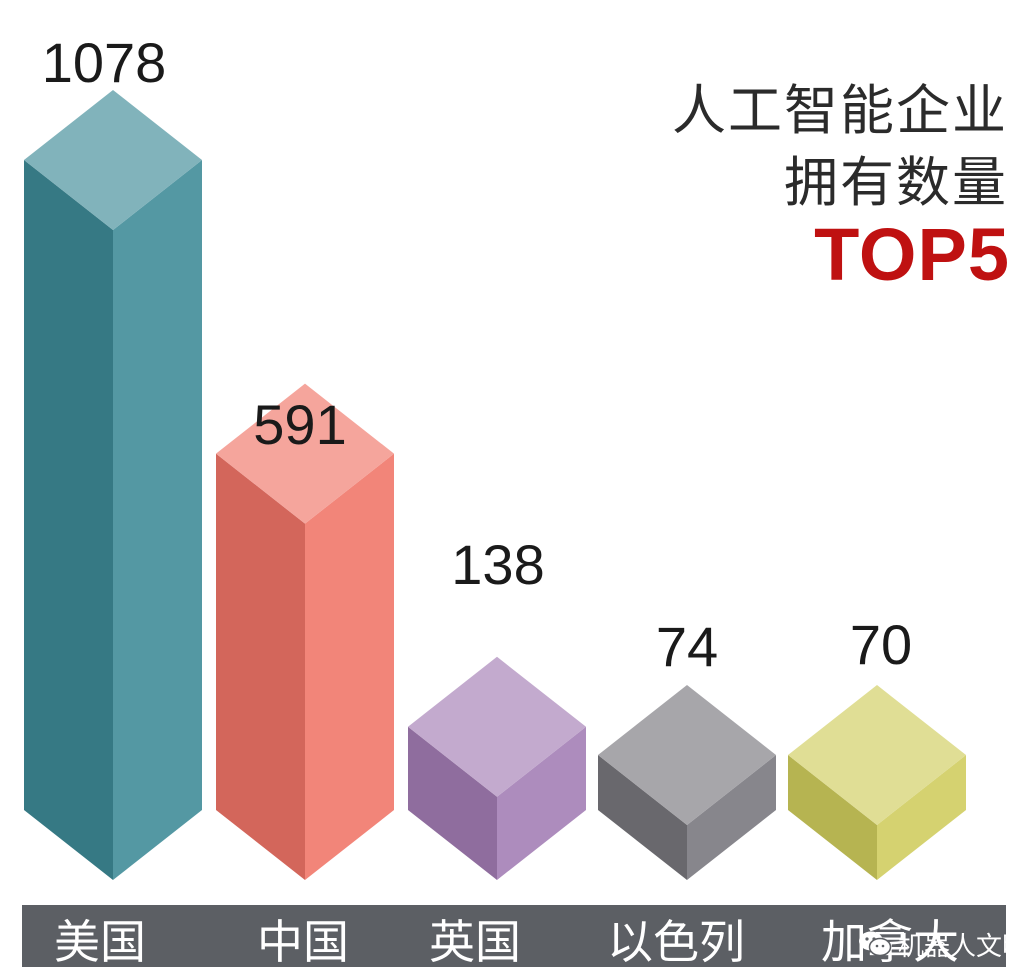 This screenshot has height=973, width=1036. Describe the element at coordinates (881, 644) in the screenshot. I see `value-label-canada: 70` at that location.